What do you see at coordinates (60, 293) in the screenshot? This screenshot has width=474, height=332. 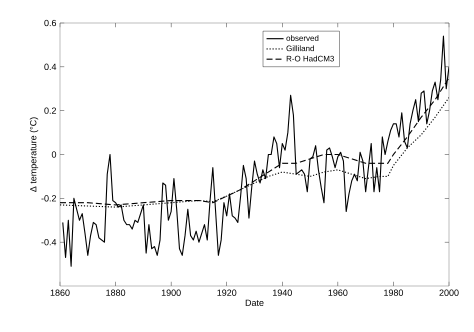 I see `x-tick-label: 1860` at bounding box center [60, 293].